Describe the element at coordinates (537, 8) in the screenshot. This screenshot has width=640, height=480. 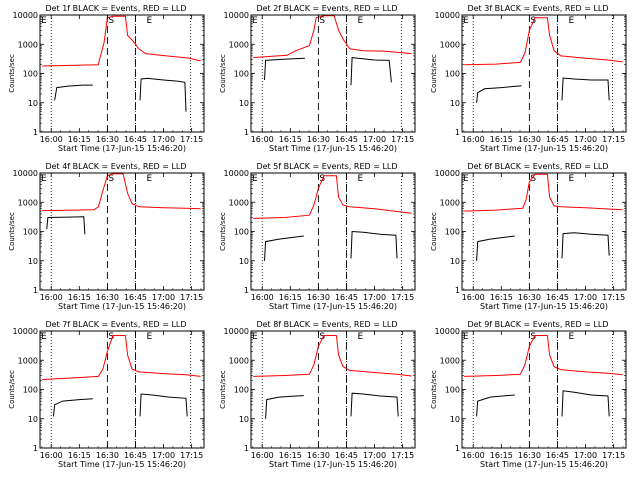
I see `panel-title: Det 3f BLACK = Events, RED = LLD` at that location.